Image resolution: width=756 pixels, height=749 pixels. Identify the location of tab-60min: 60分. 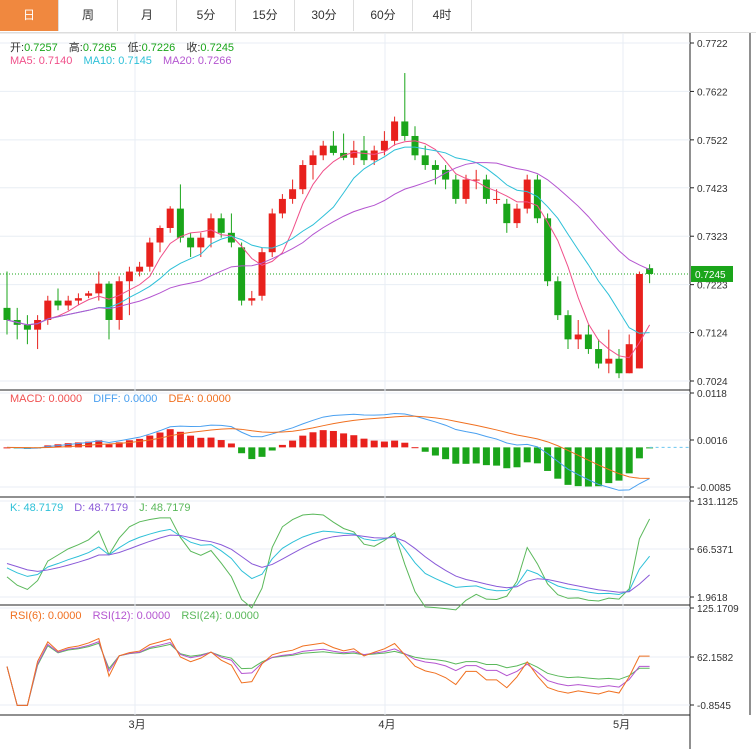
(383, 15).